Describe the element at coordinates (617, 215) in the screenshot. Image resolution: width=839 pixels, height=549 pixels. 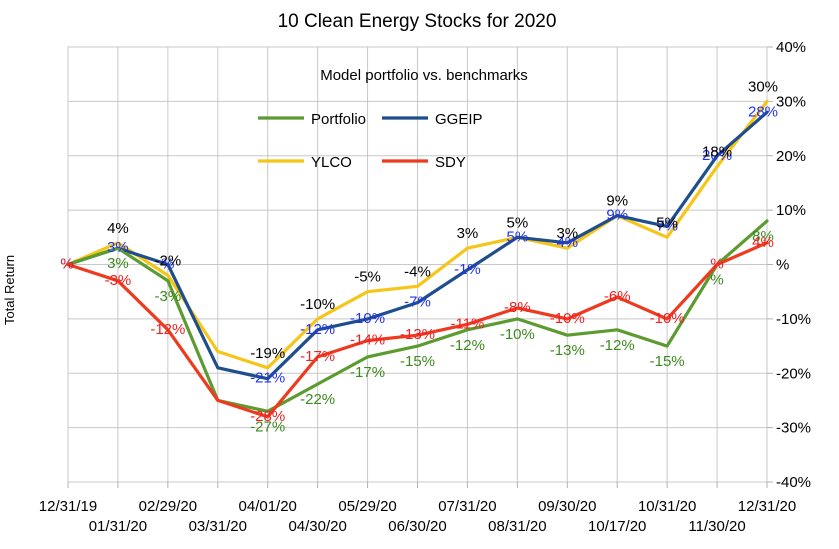
I see `data-label-ggeip: 9%` at that location.